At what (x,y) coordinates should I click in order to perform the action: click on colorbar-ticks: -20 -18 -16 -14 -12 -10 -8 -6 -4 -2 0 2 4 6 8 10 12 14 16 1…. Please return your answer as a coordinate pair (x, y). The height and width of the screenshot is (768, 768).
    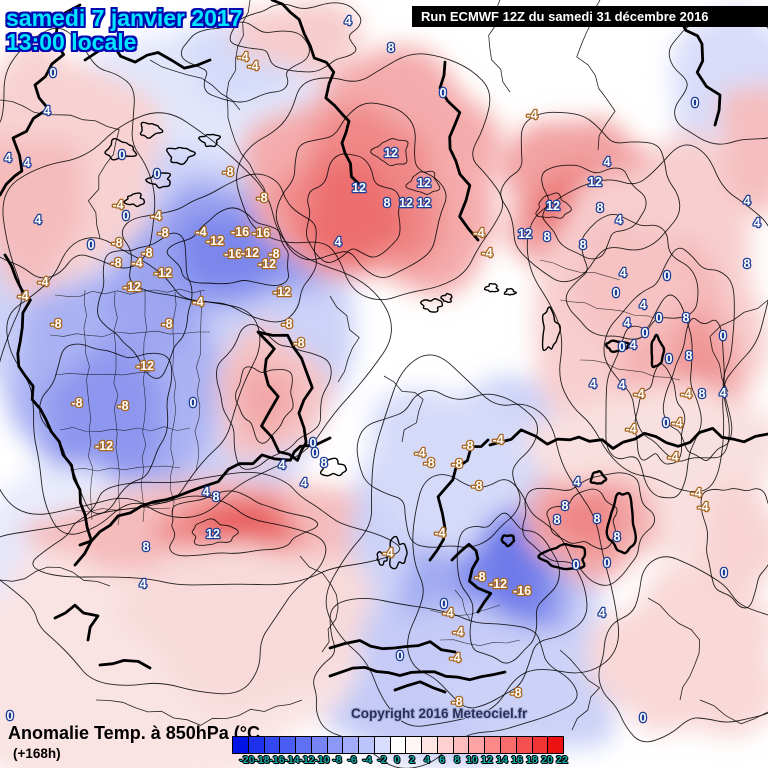
    Looking at the image, I should click on (384, 761).